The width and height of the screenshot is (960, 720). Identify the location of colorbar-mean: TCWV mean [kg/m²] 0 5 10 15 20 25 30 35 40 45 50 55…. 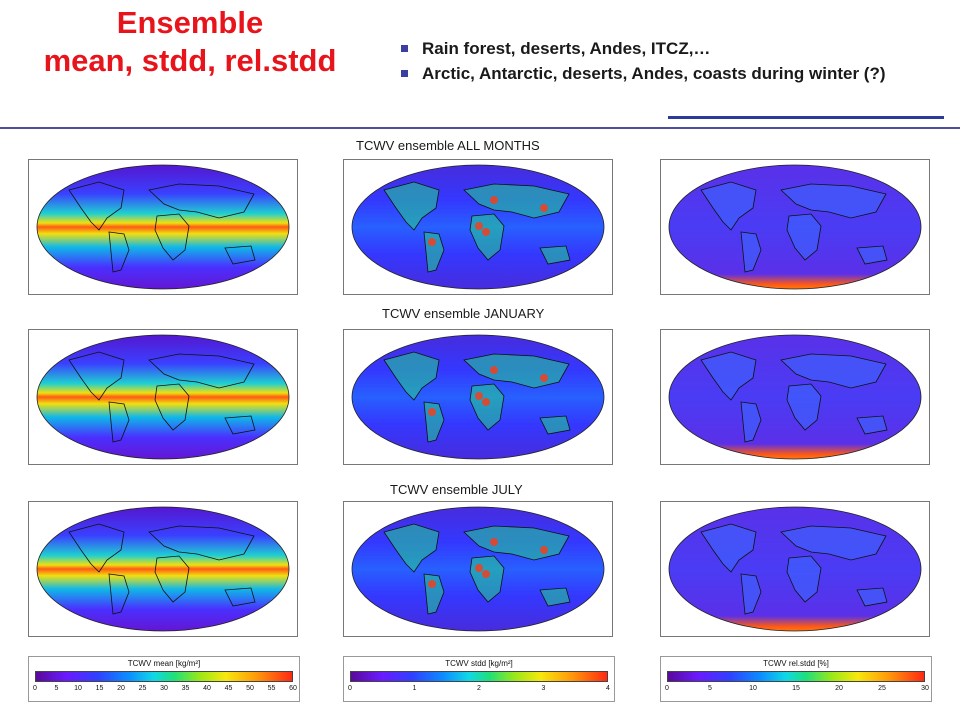
(164, 679).